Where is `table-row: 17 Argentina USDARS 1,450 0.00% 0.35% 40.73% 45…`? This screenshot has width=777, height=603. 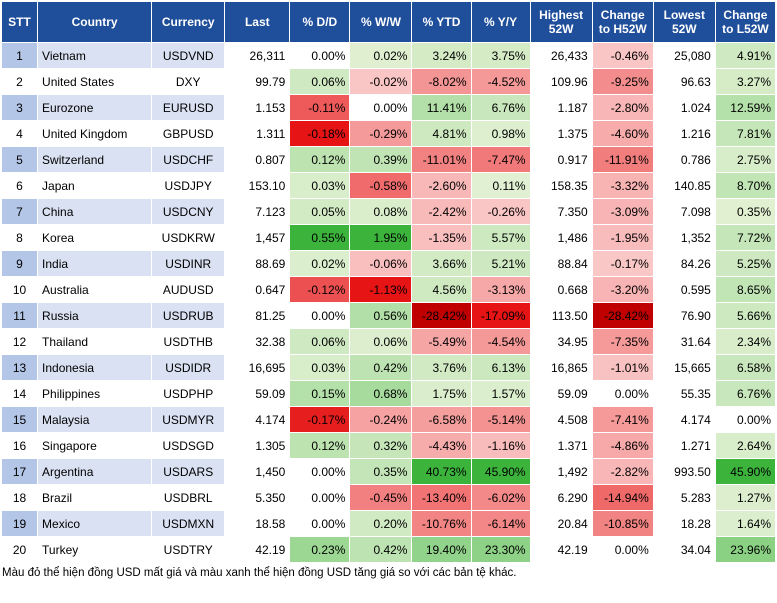 table-row: 17 Argentina USDARS 1,450 0.00% 0.35% 40.73% 45… is located at coordinates (388, 471).